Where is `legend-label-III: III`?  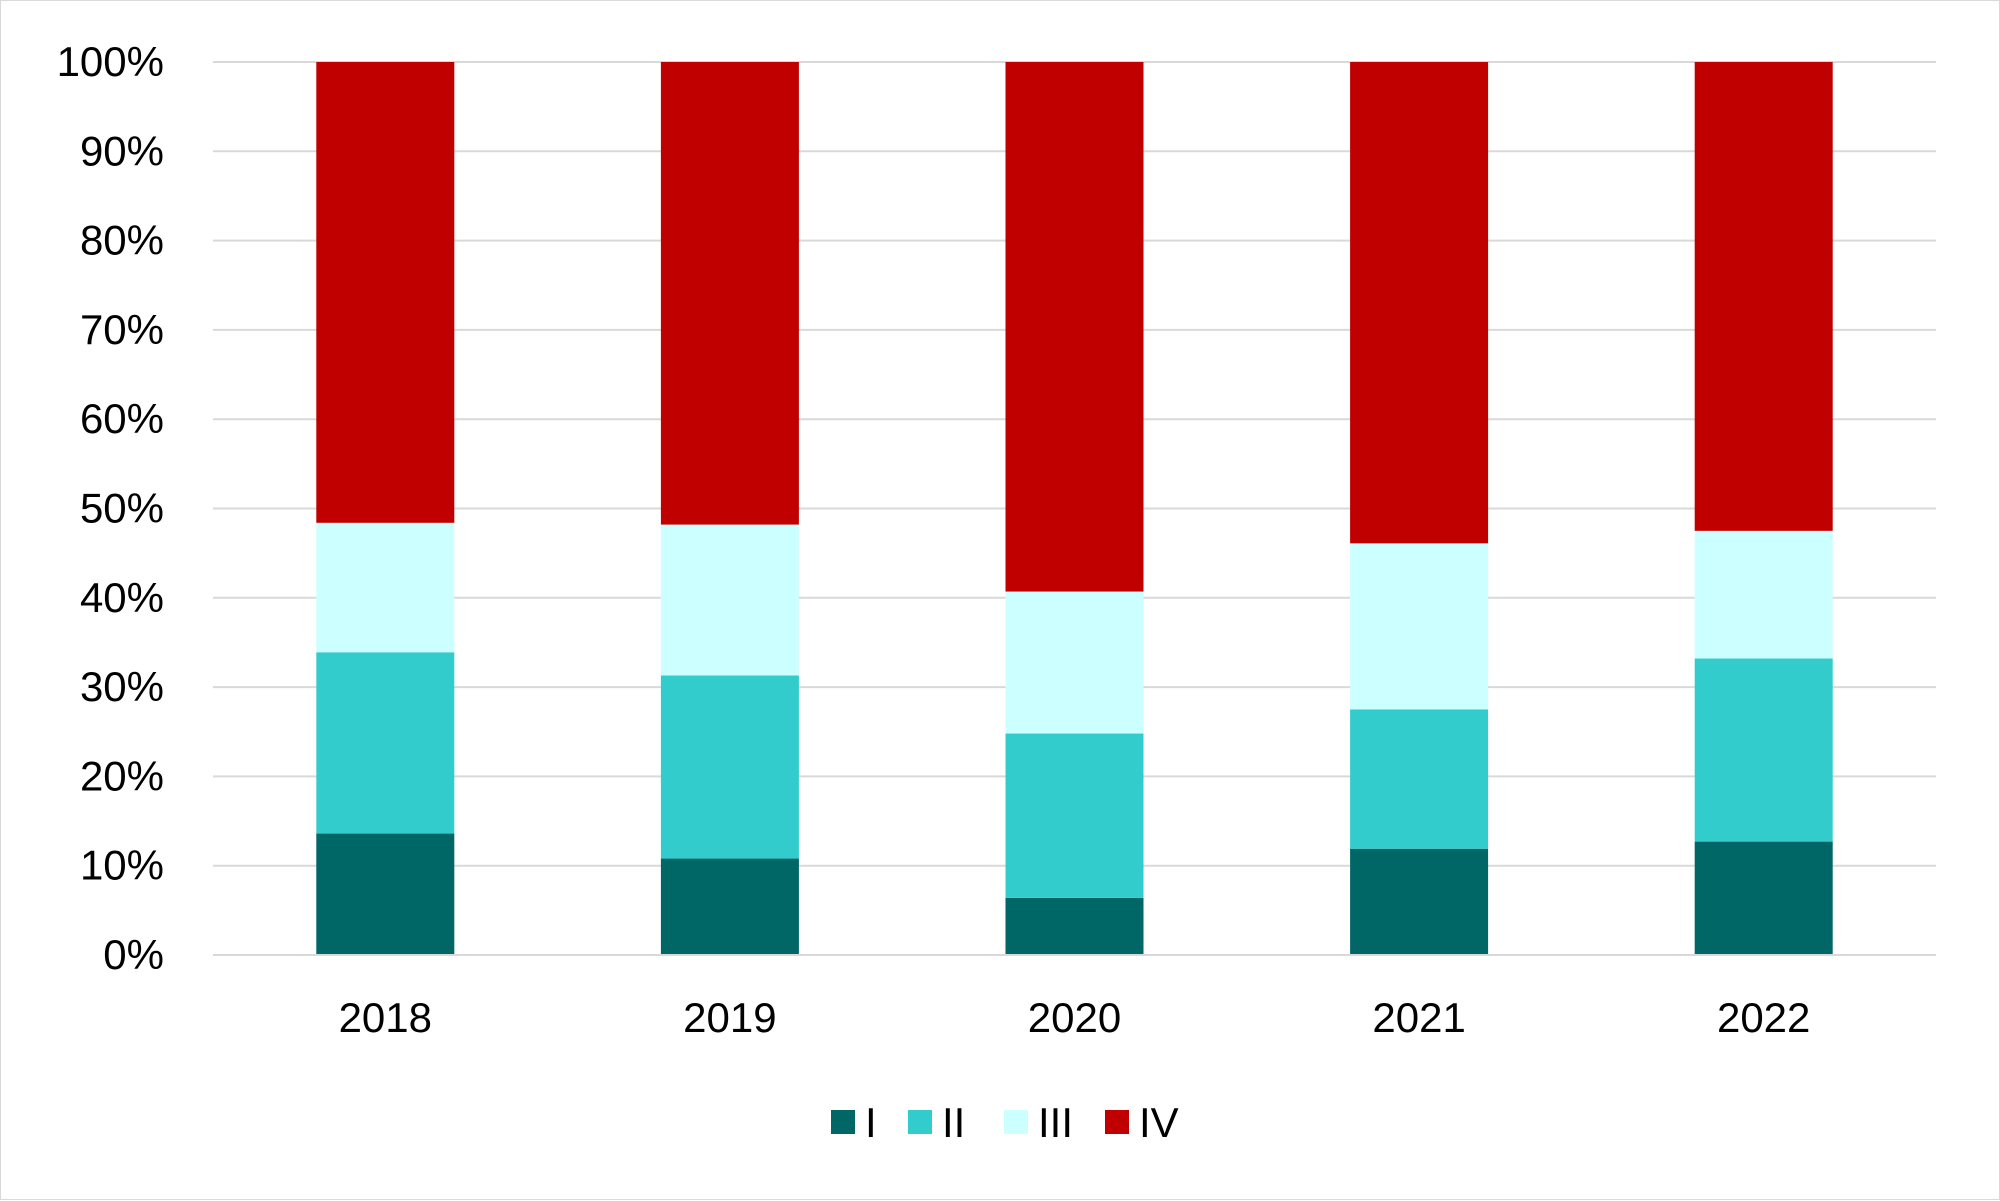
legend-label-III: III is located at coordinates (1055, 1122).